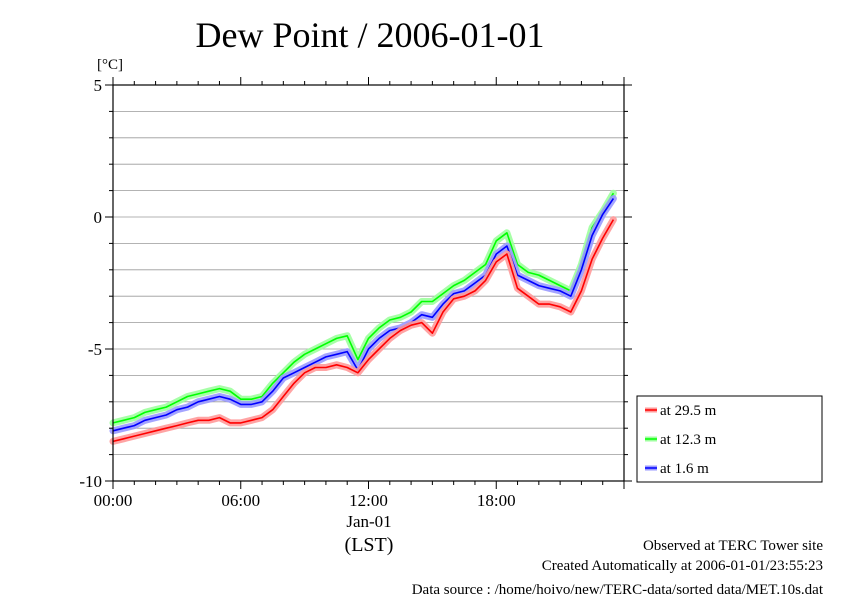 Image resolution: width=842 pixels, height=595 pixels. I want to click on legend-label: at 1.6 m, so click(684, 469).